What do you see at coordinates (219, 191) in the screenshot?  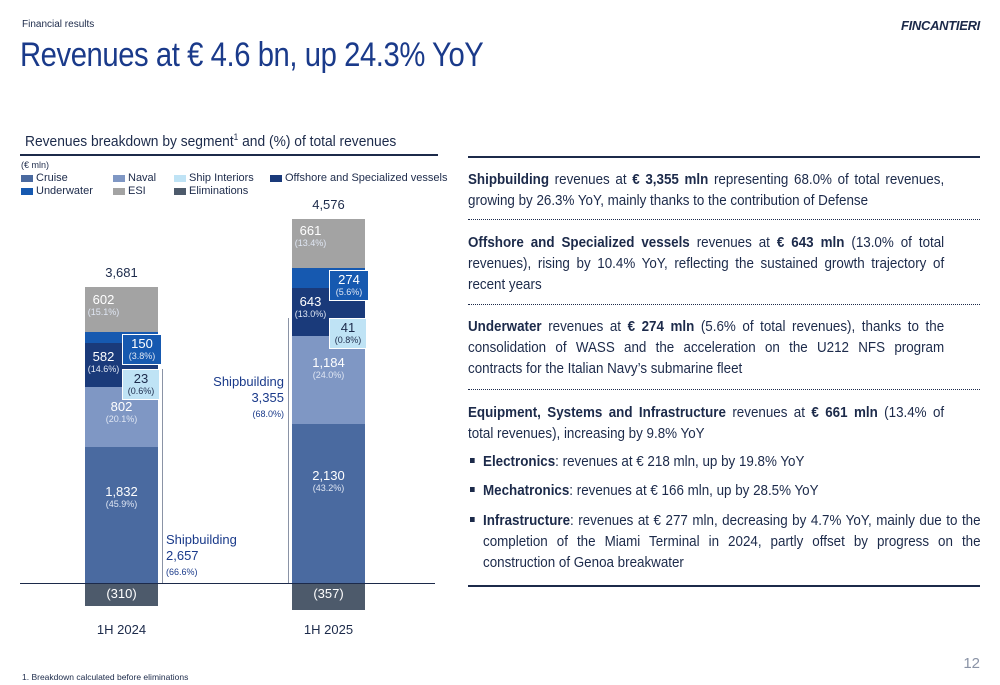 I see `legend-label: Eliminations` at bounding box center [219, 191].